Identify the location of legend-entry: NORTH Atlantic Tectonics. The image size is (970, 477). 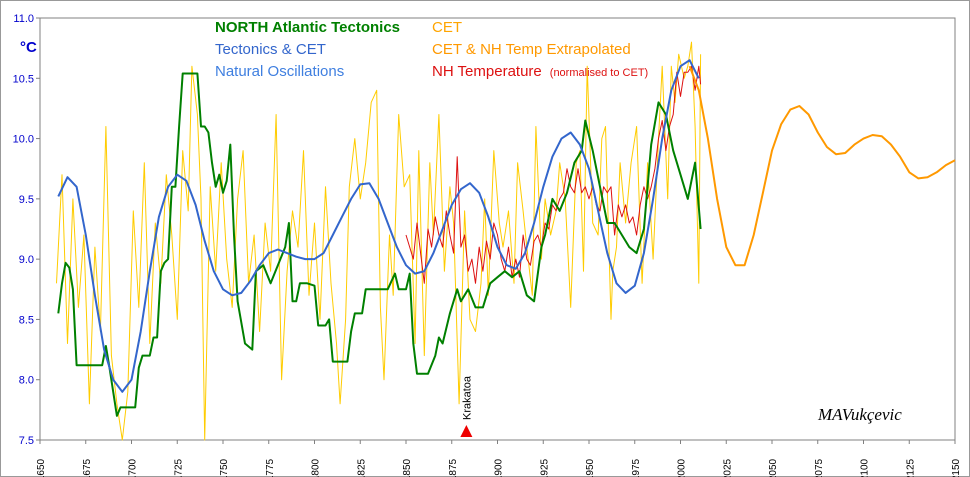
(307, 27).